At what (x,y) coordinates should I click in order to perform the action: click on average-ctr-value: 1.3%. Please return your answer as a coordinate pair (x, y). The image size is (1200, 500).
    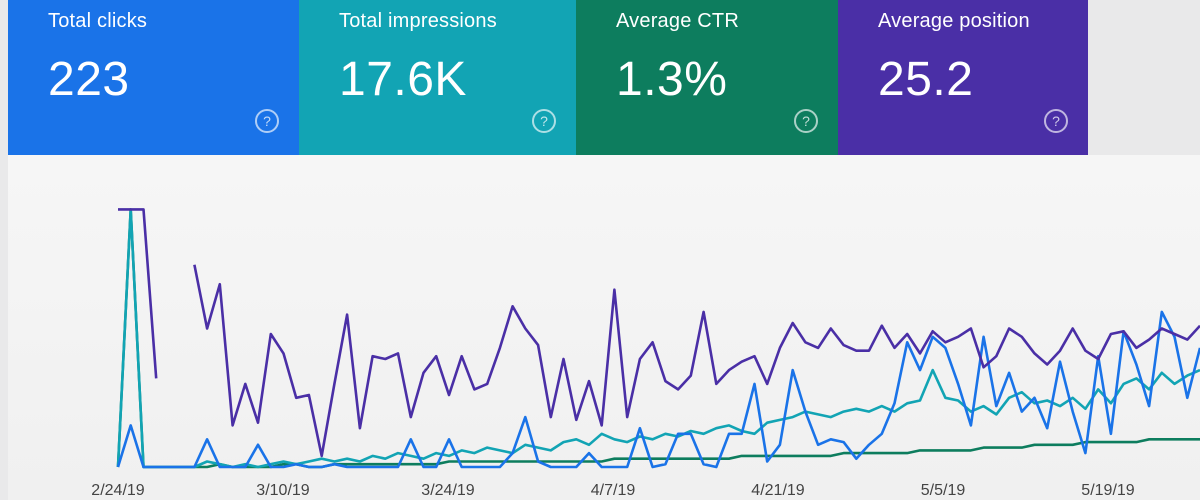
    Looking at the image, I should click on (672, 79).